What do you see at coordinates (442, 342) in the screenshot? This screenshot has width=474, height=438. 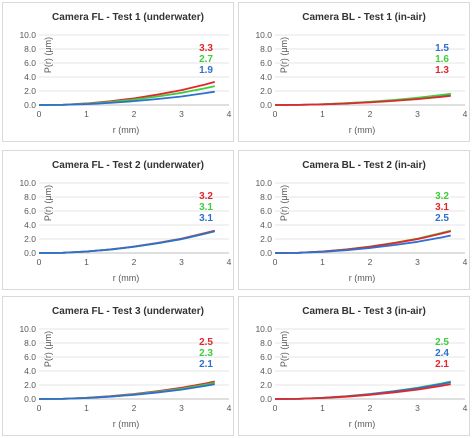 I see `data-label-green: 2.5` at bounding box center [442, 342].